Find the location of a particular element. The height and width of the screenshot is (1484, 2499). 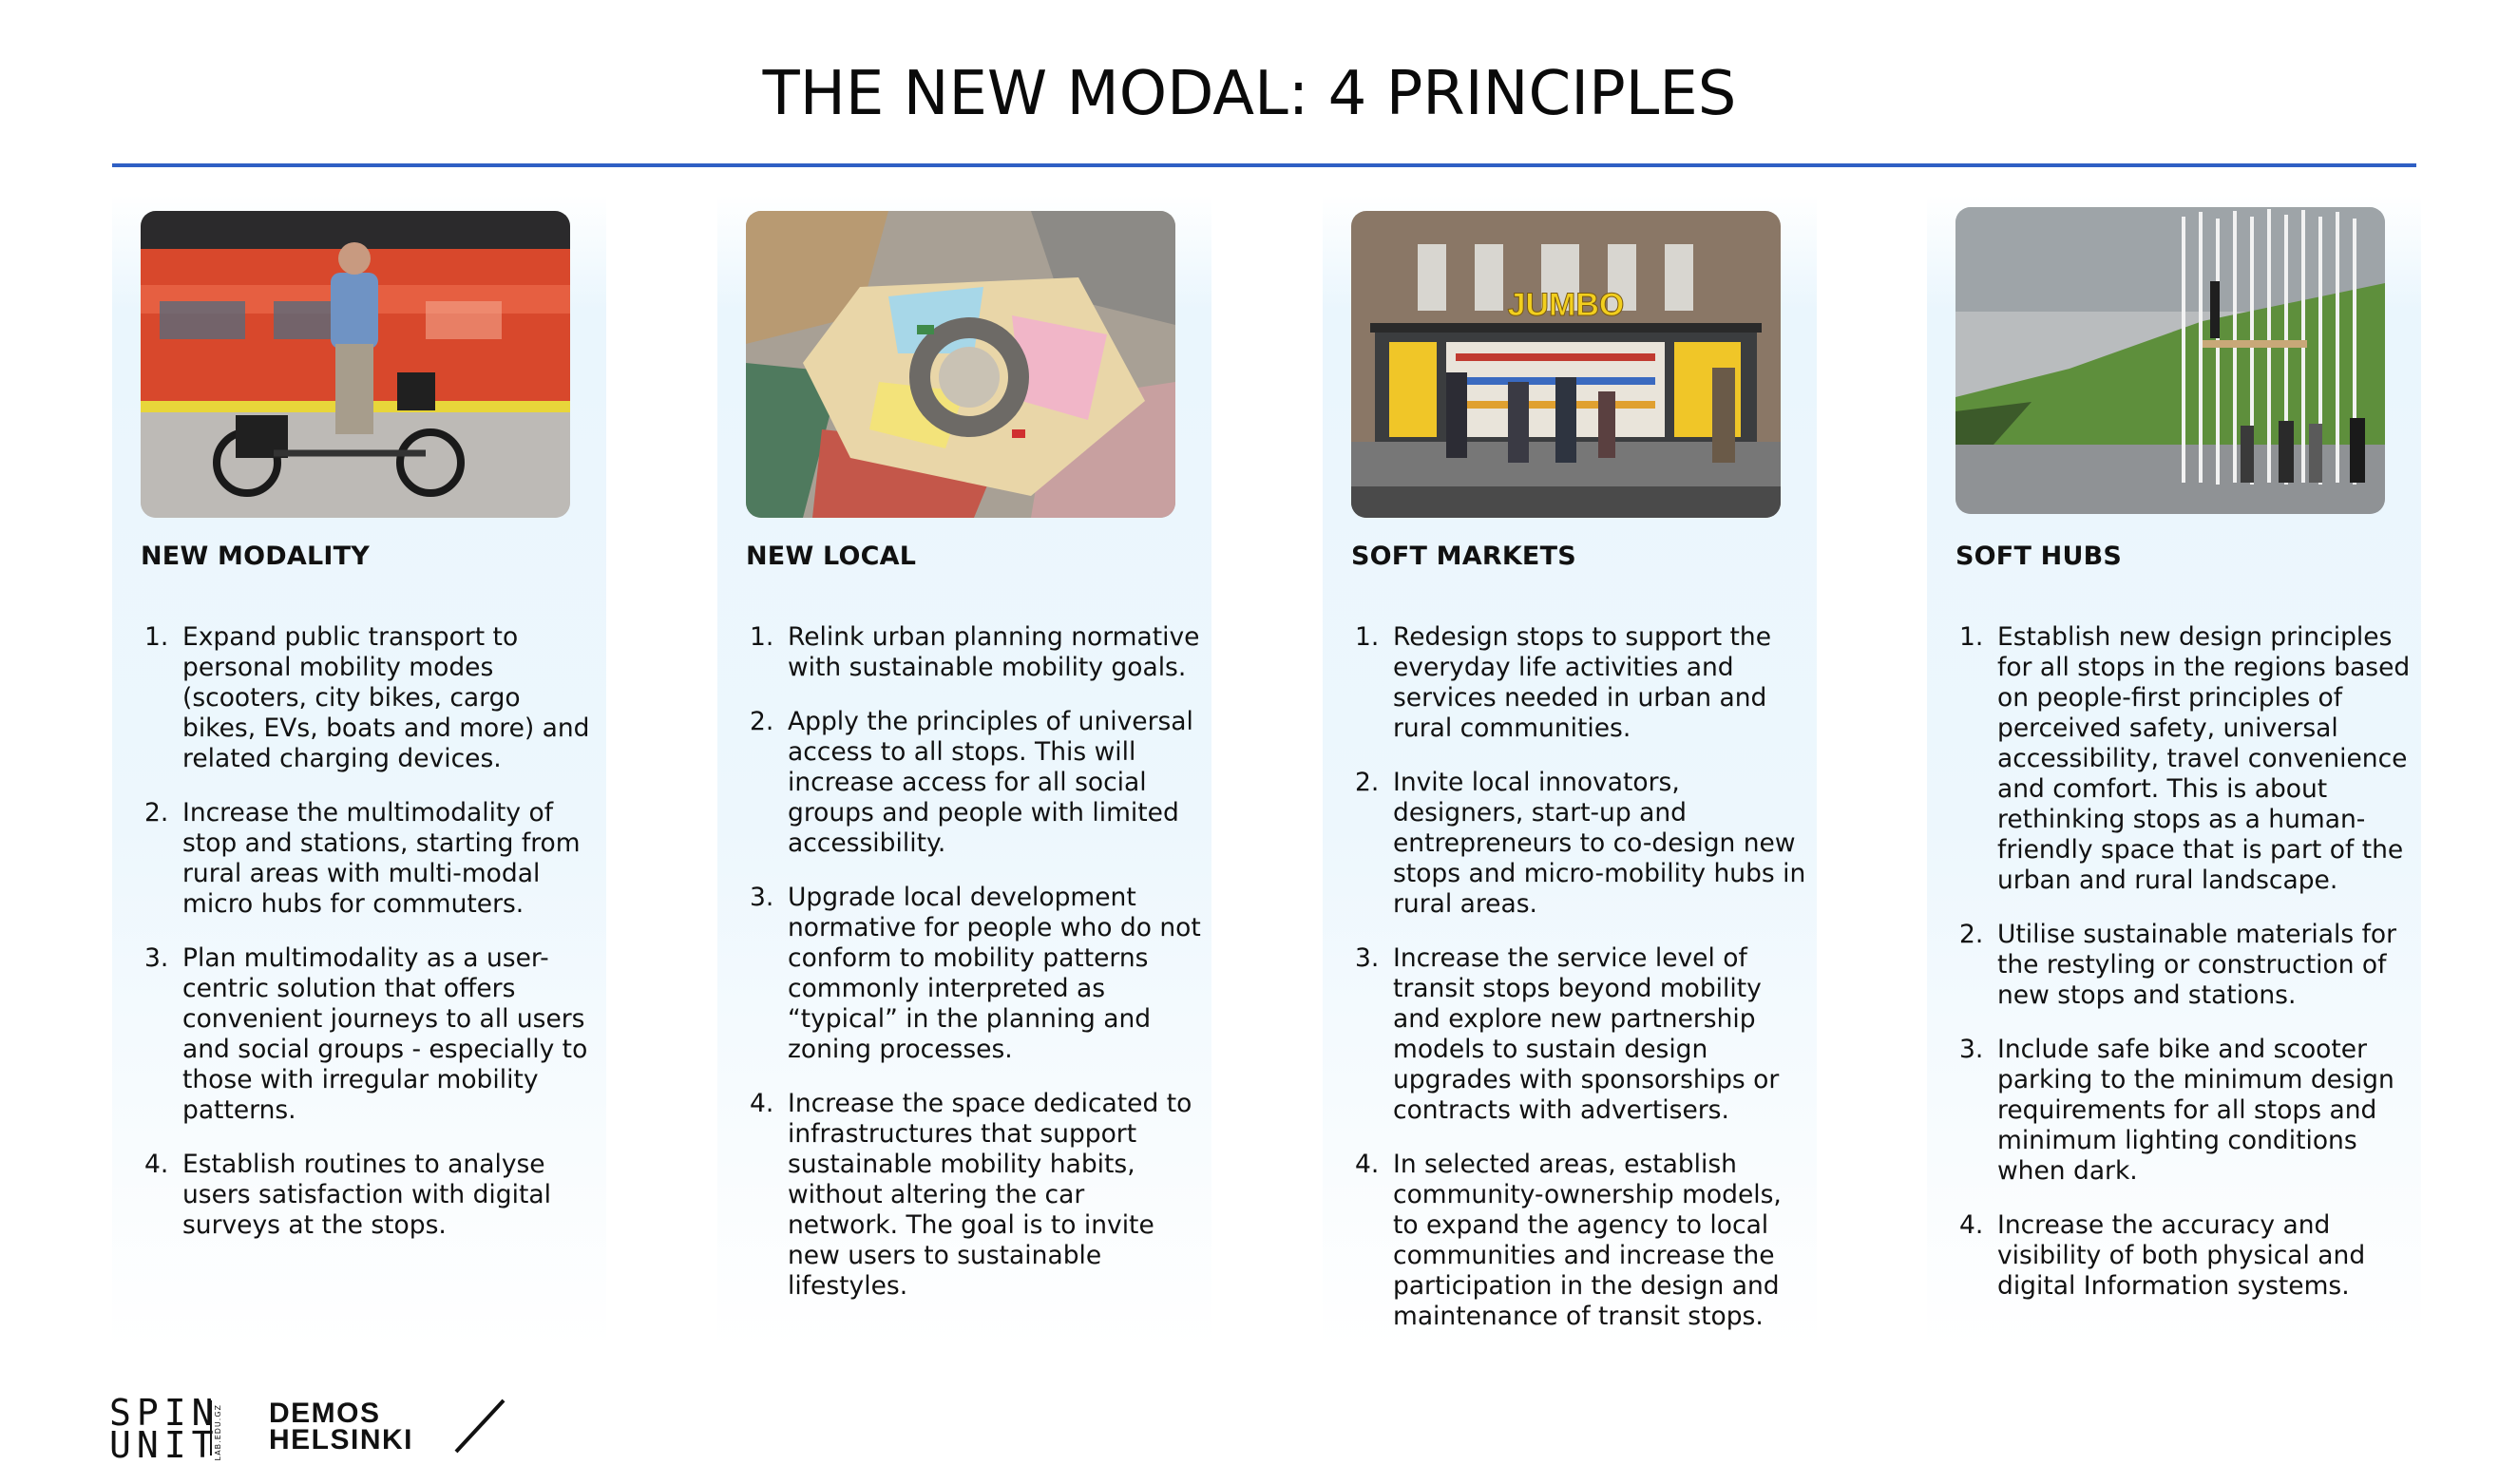

photo-soft-hubs is located at coordinates (2170, 360).